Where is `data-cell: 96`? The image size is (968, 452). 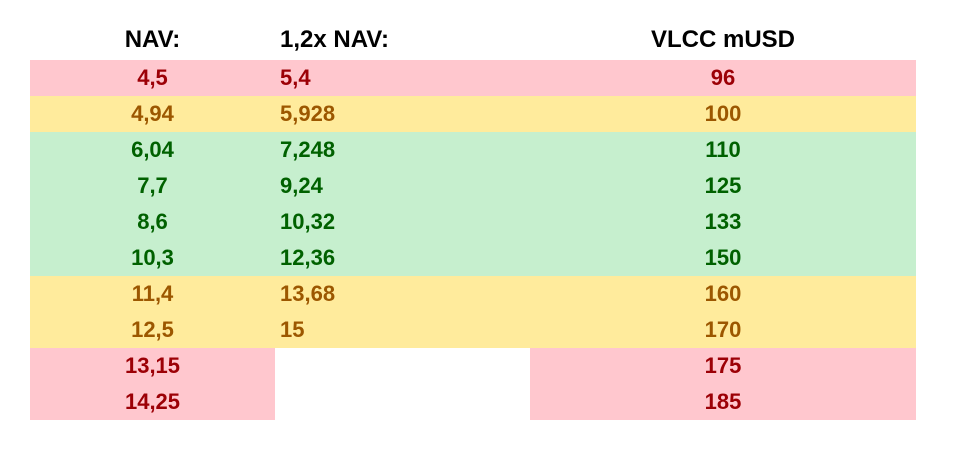 data-cell: 96 is located at coordinates (723, 78).